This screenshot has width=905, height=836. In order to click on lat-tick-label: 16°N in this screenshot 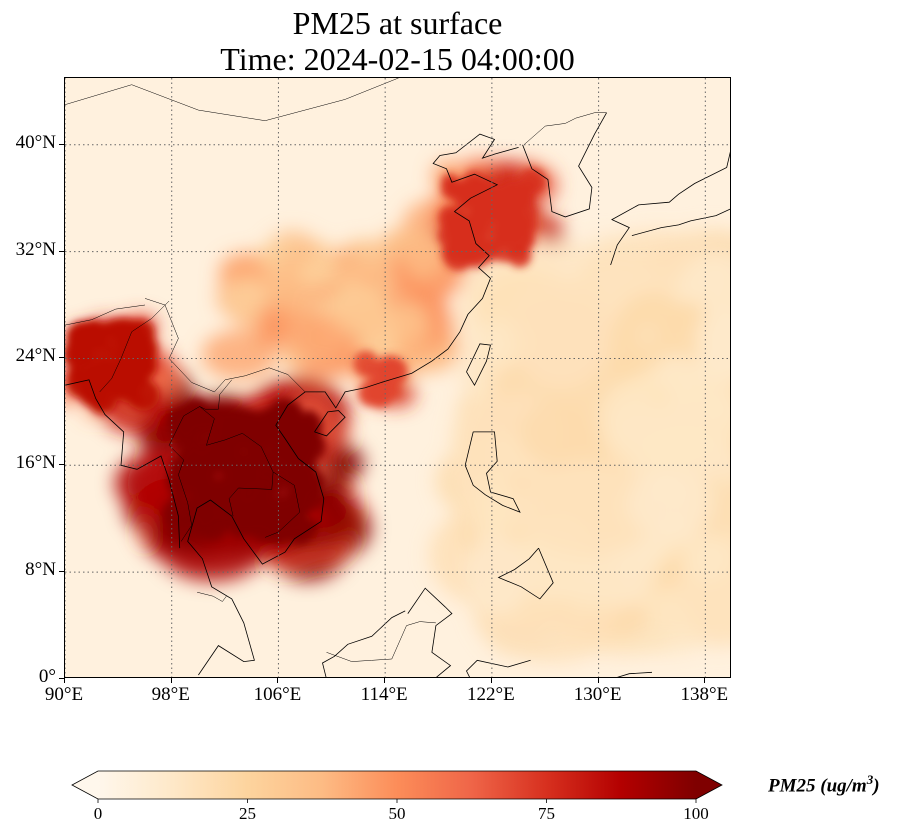, I will do `click(35, 463)`.